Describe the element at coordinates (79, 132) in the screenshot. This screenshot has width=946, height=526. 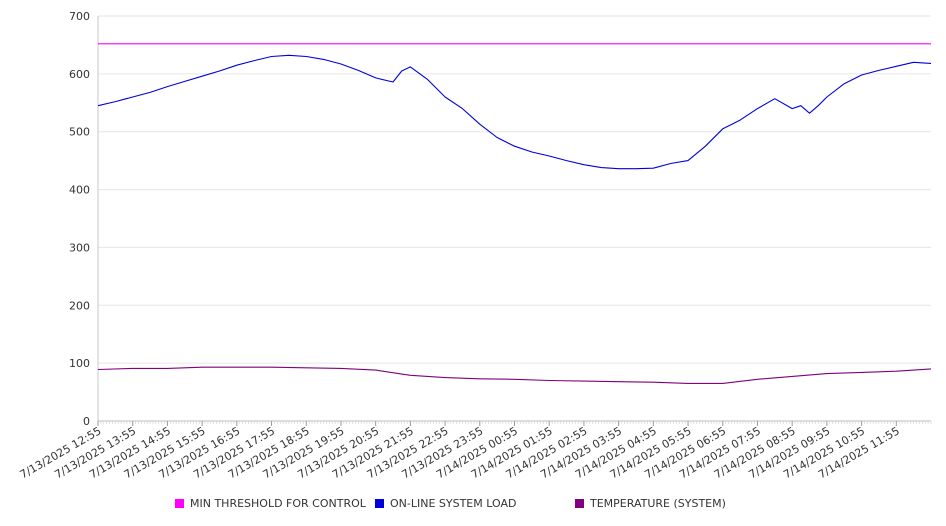
I see `y-tick-label: 500` at that location.